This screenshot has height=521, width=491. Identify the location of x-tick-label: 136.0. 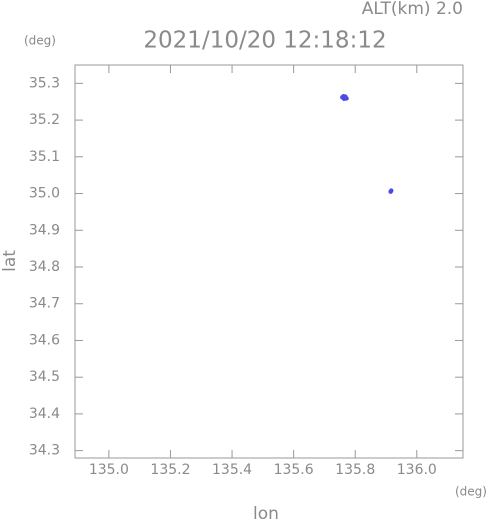
(417, 470).